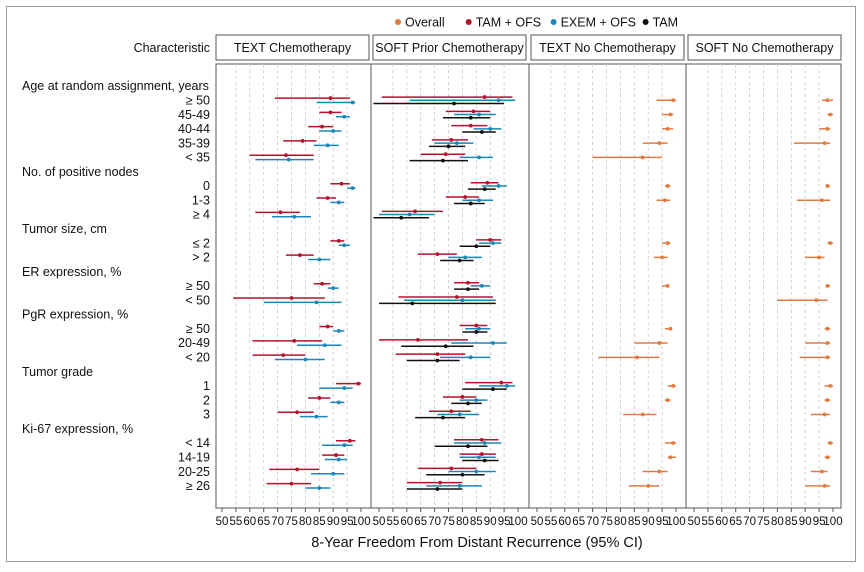  Describe the element at coordinates (194, 457) in the screenshot. I see `row-label: 14-19` at that location.